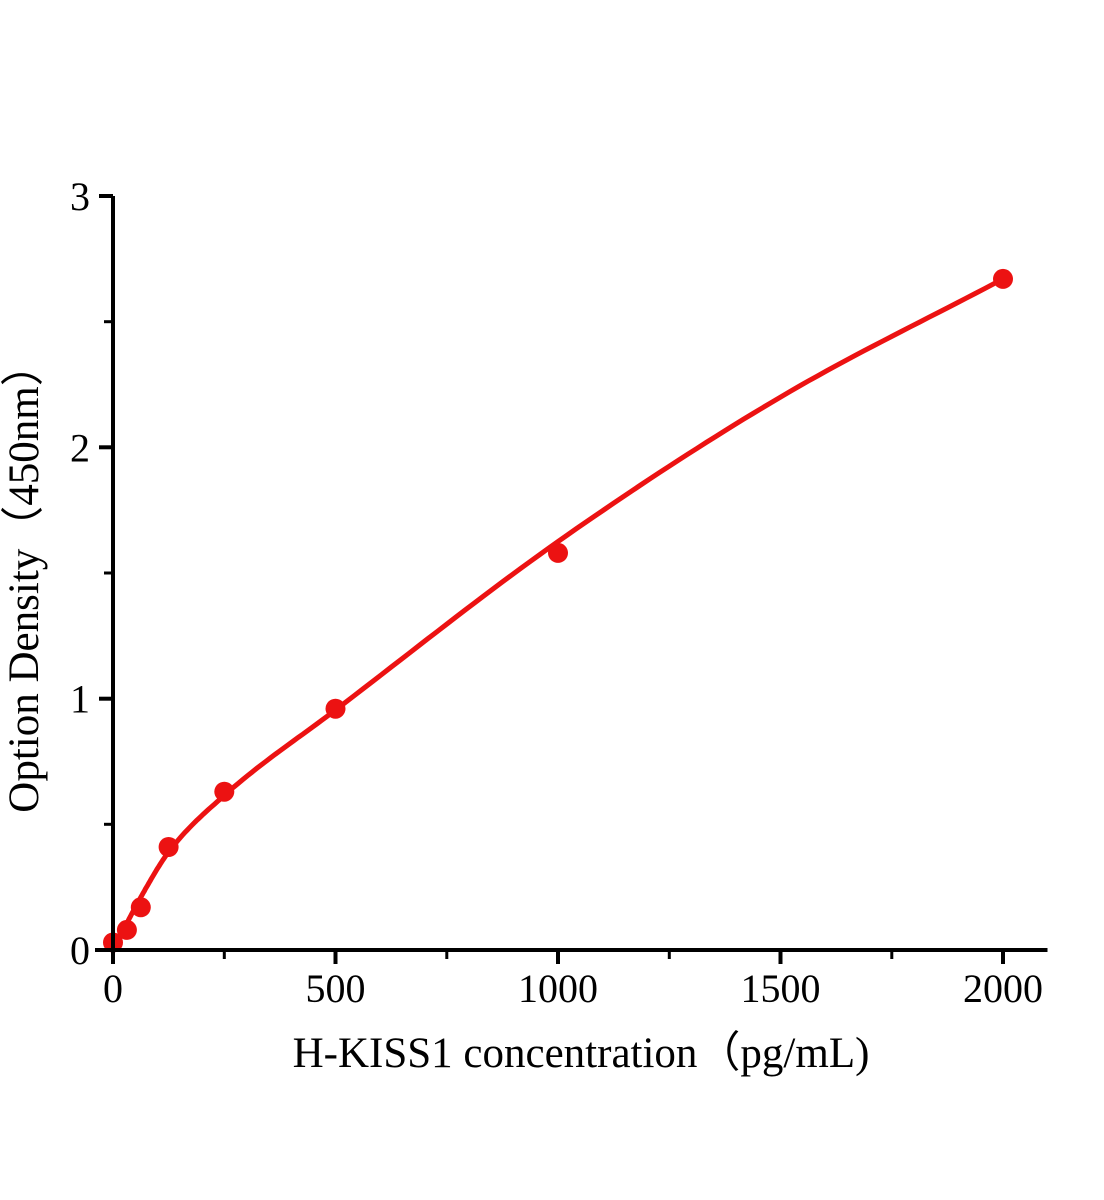 The image size is (1104, 1200). What do you see at coordinates (113, 988) in the screenshot?
I see `x-axis-tick-label: 0` at bounding box center [113, 988].